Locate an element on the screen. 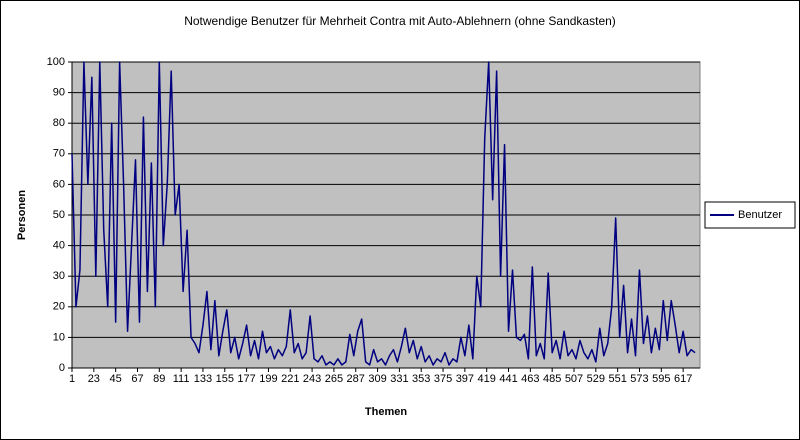 This screenshot has width=800, height=440. x-tick-label: 397 is located at coordinates (465, 379).